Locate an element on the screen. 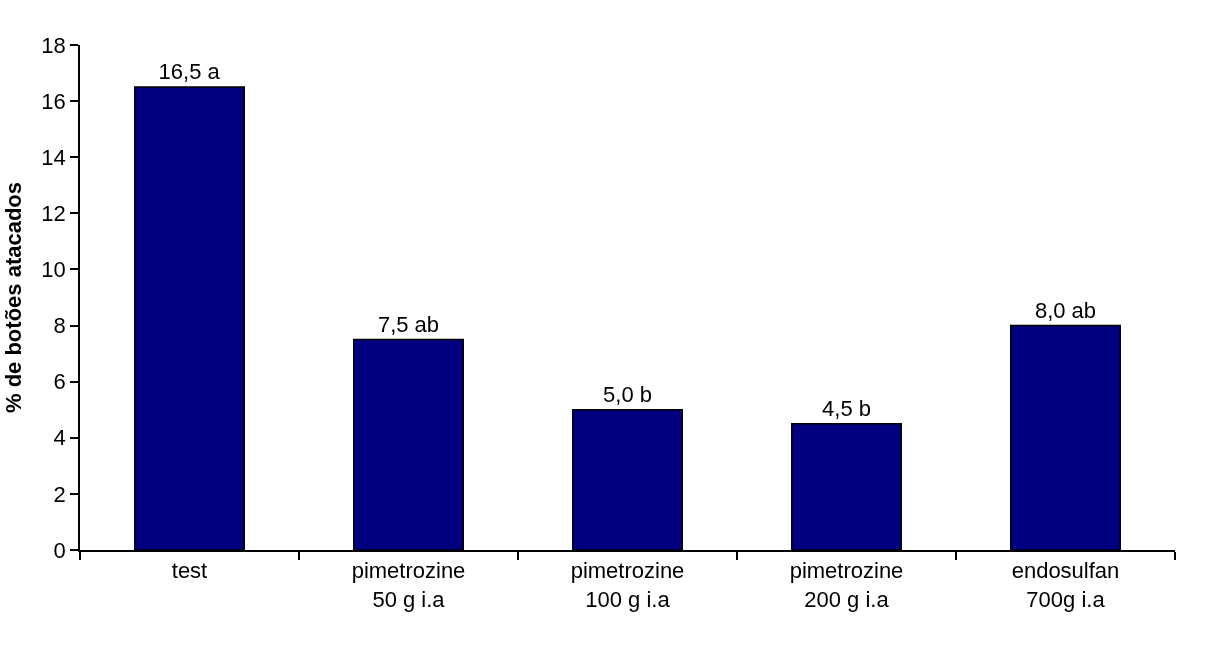 Image resolution: width=1205 pixels, height=660 pixels. data-label: 7,5 ab is located at coordinates (408, 324).